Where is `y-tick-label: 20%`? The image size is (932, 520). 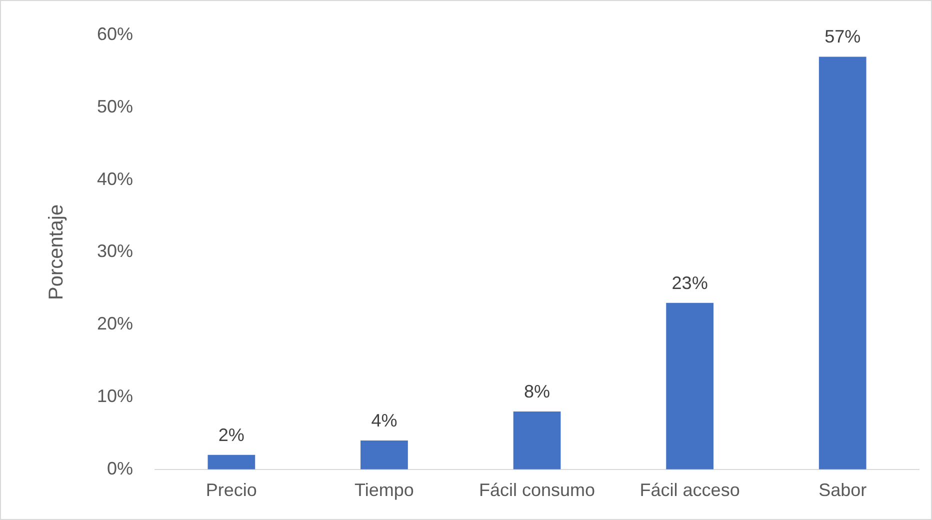
y-tick-label: 20% is located at coordinates (115, 324).